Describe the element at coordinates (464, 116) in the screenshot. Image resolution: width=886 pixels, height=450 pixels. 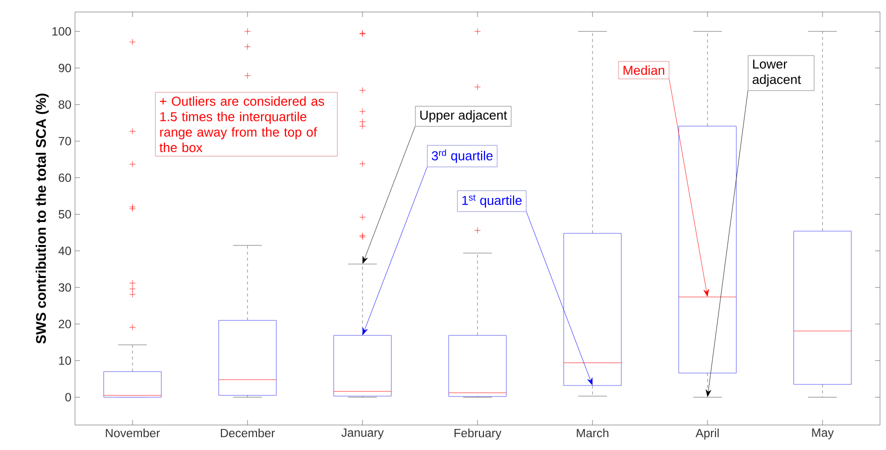
I see `annotation: Upper adjacent` at that location.